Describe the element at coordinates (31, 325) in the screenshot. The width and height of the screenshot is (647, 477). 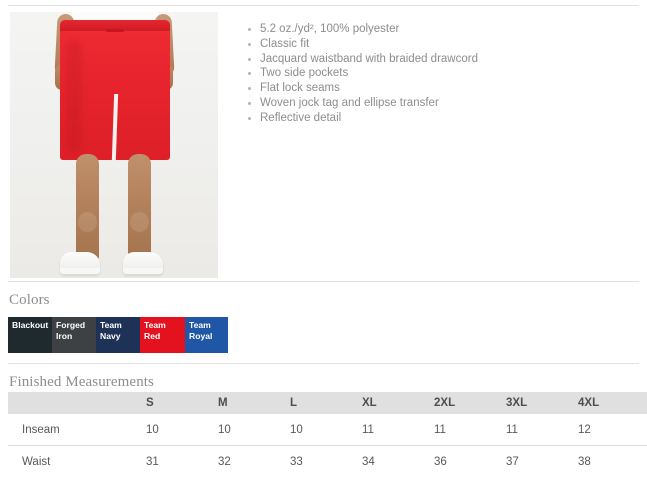
I see `color-swatch-label: Blackout` at that location.